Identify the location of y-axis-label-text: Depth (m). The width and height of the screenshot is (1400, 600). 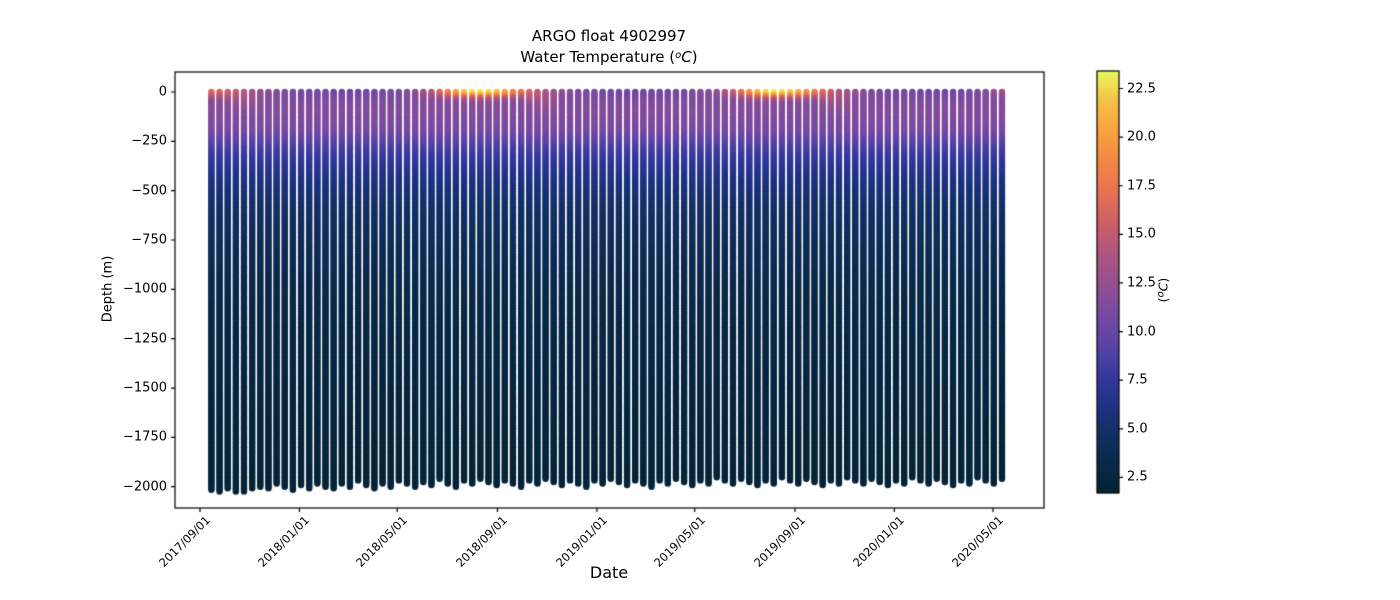
(108, 289).